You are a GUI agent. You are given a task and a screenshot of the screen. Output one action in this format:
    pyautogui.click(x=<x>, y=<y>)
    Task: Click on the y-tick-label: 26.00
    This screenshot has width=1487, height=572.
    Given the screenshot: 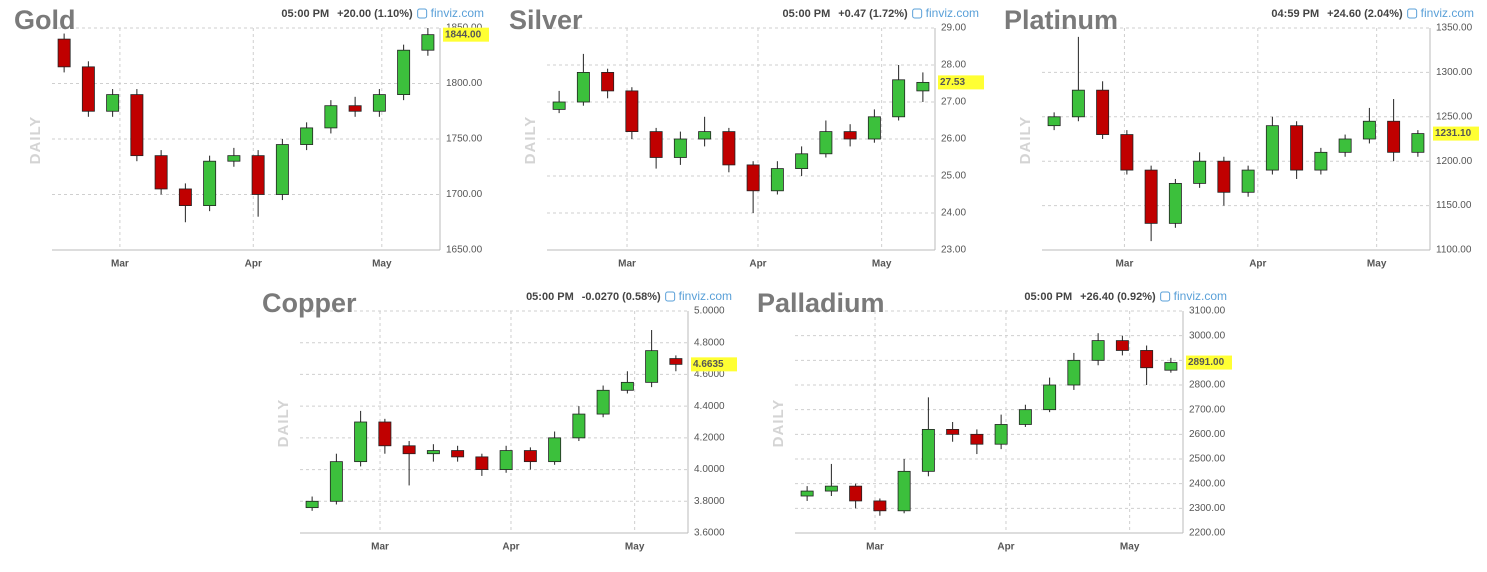 What is the action you would take?
    pyautogui.click(x=953, y=139)
    